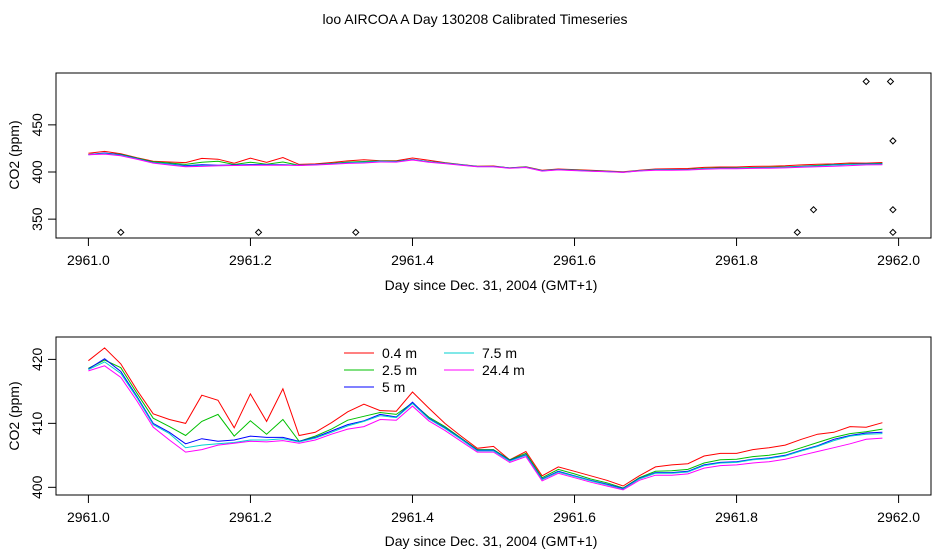  What do you see at coordinates (14, 415) in the screenshot?
I see `bottom-y-axis-label: CO2 (ppm)` at bounding box center [14, 415].